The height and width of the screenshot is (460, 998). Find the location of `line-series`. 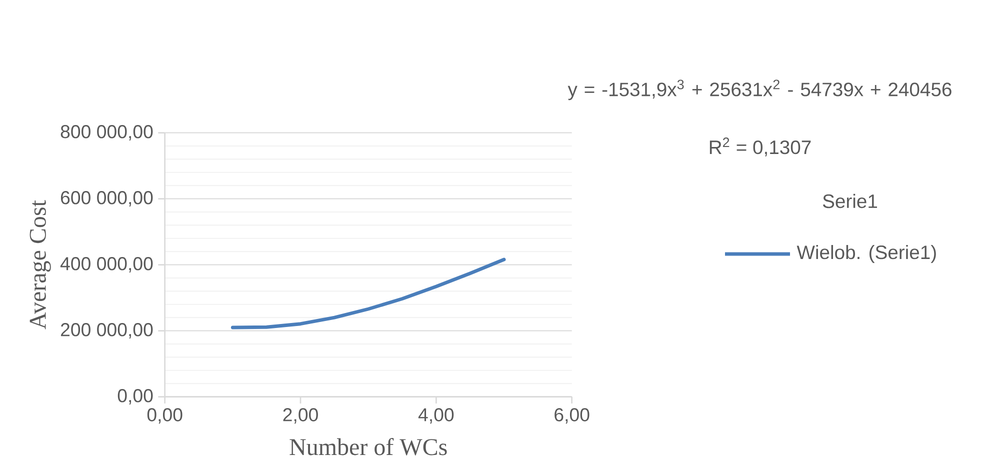

line-series is located at coordinates (368, 294).